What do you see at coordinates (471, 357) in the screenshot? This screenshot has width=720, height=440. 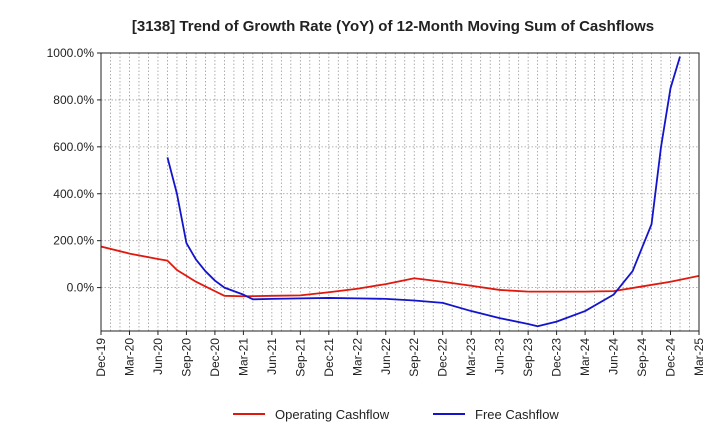 I see `x-tick-label: Mar-23` at bounding box center [471, 357].